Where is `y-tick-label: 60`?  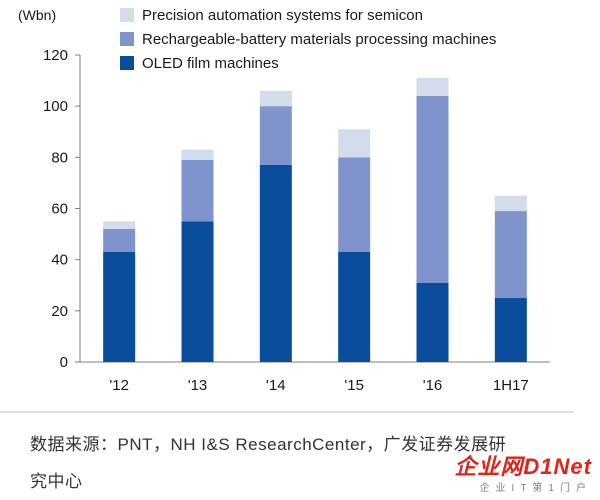
y-tick-label: 60 is located at coordinates (59, 209).